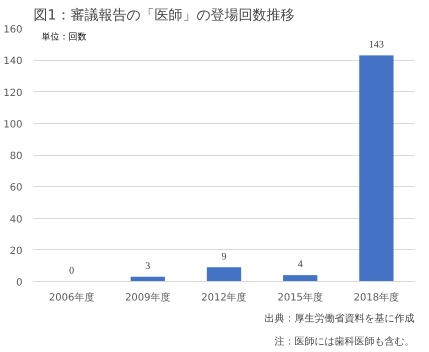  Describe the element at coordinates (148, 298) in the screenshot. I see `x-tick-label: 2009年度` at that location.